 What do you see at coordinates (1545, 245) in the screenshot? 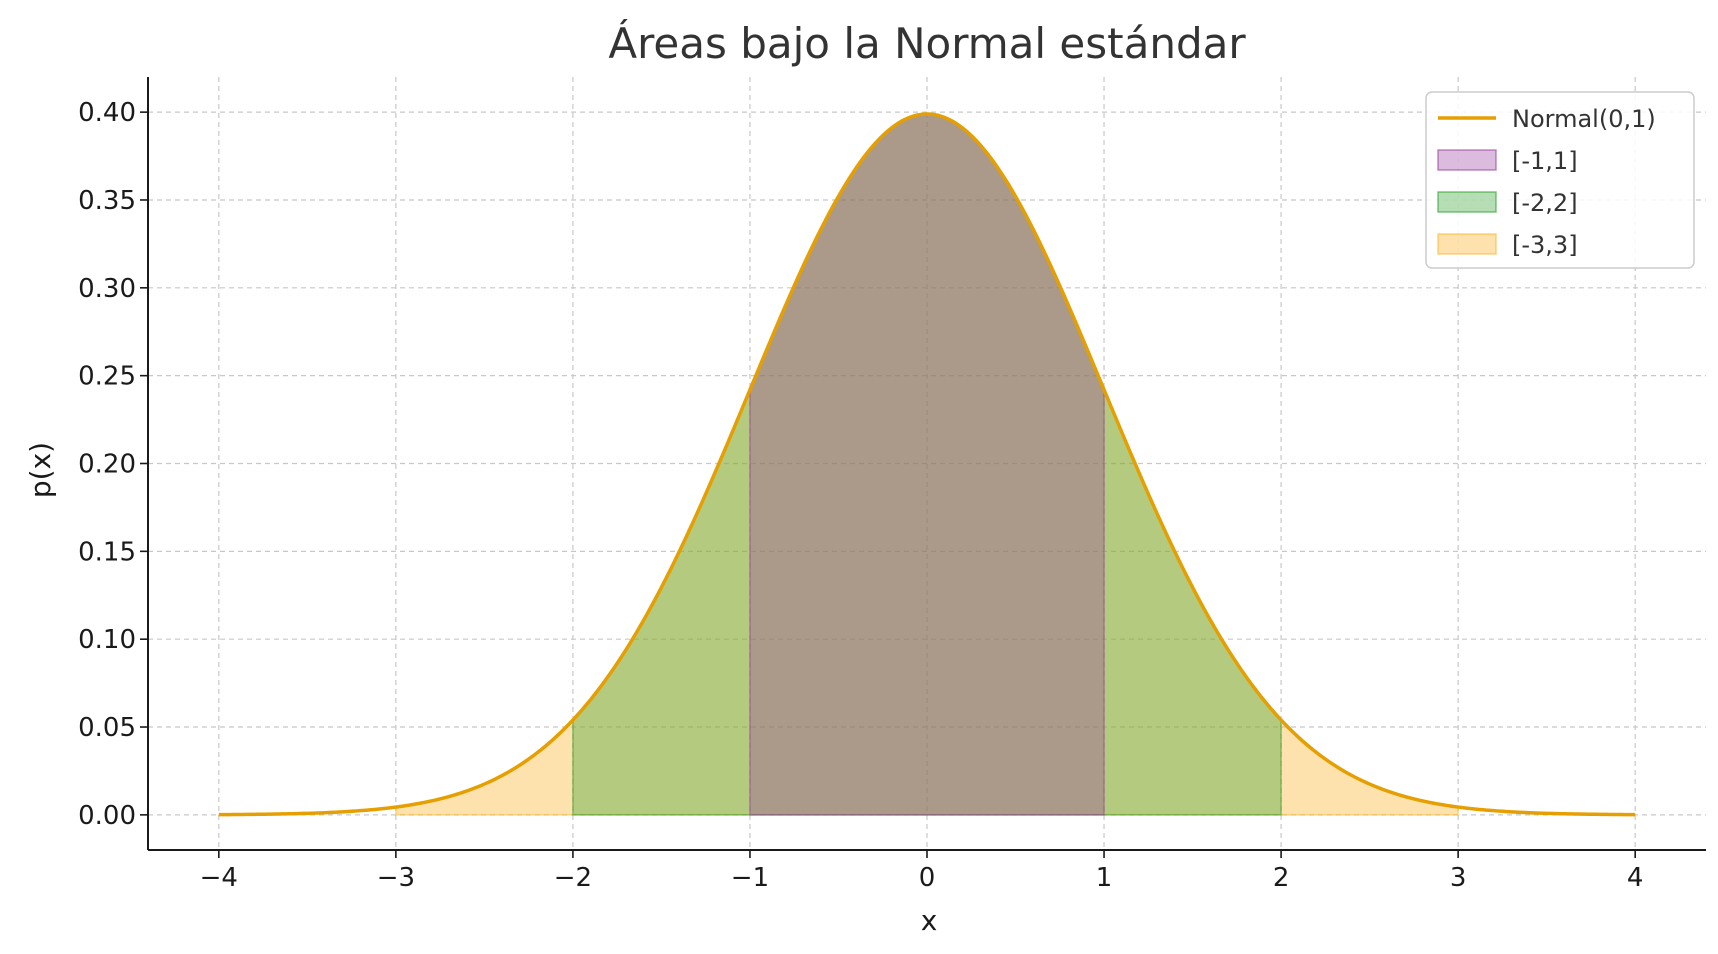
I see `legend-label: [-3,3]` at bounding box center [1545, 245].